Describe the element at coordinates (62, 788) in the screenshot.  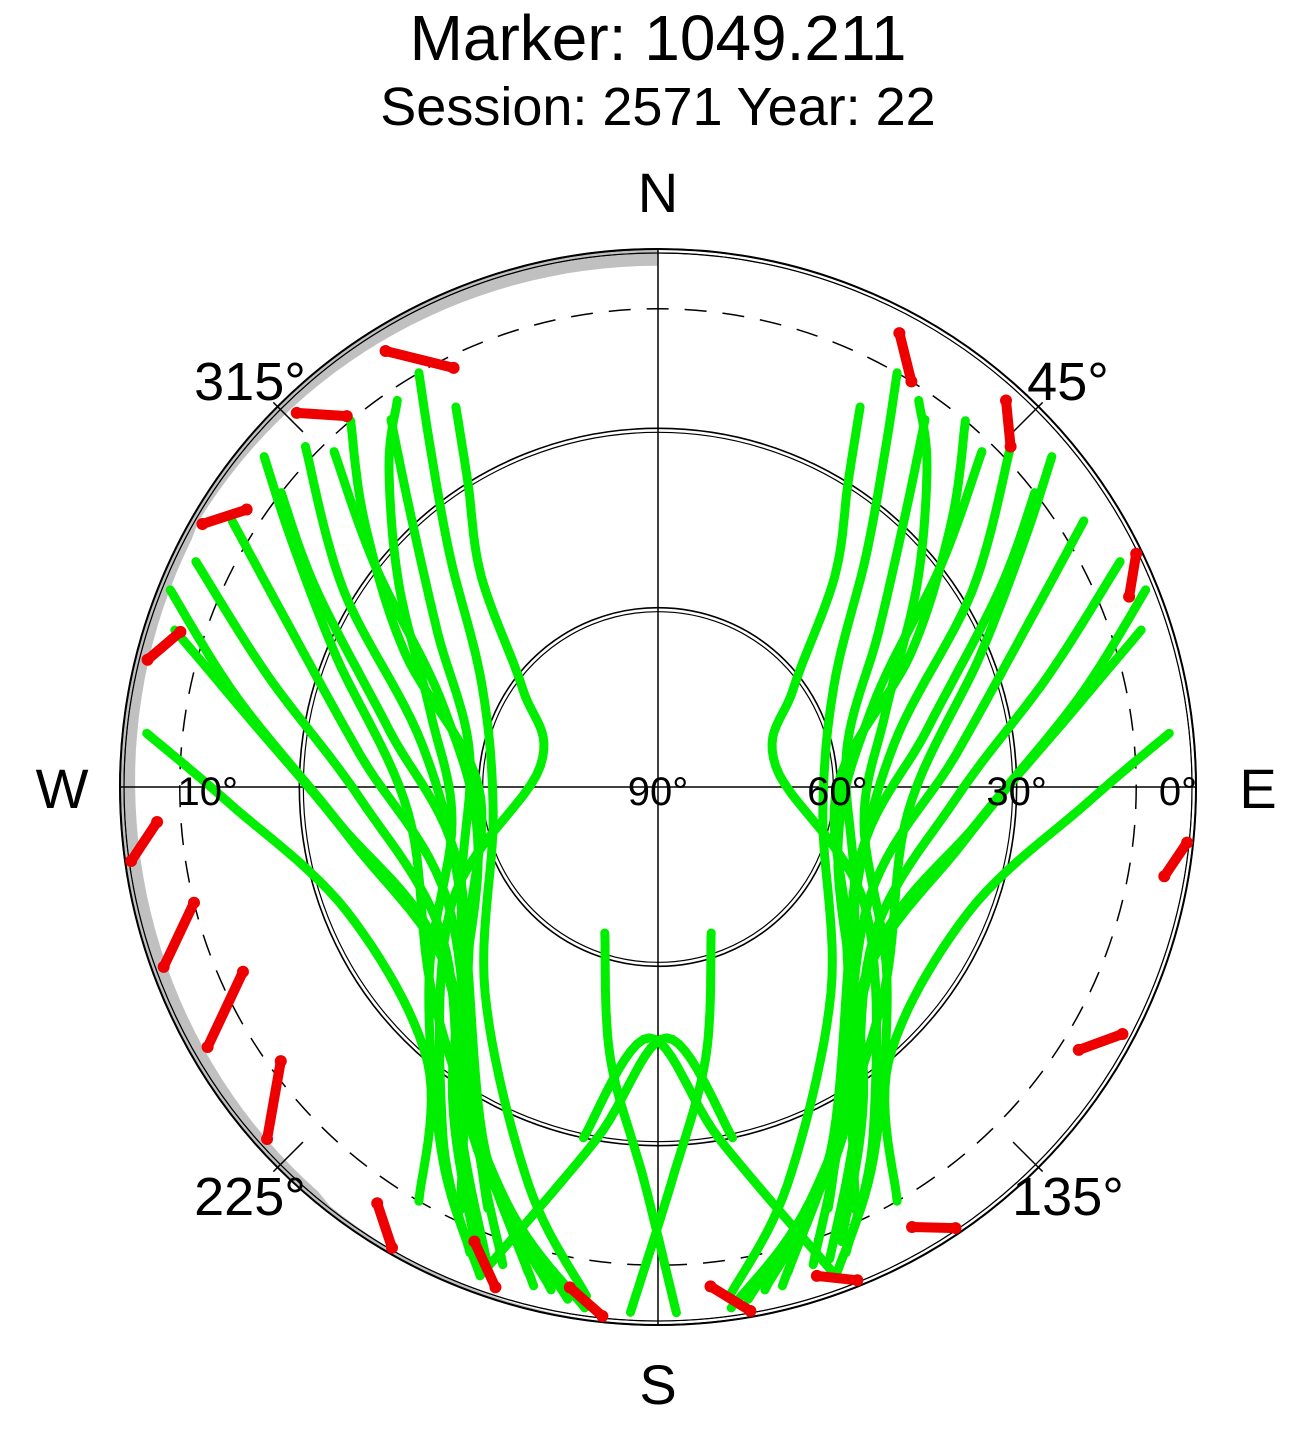
I see `compass-west: W` at that location.